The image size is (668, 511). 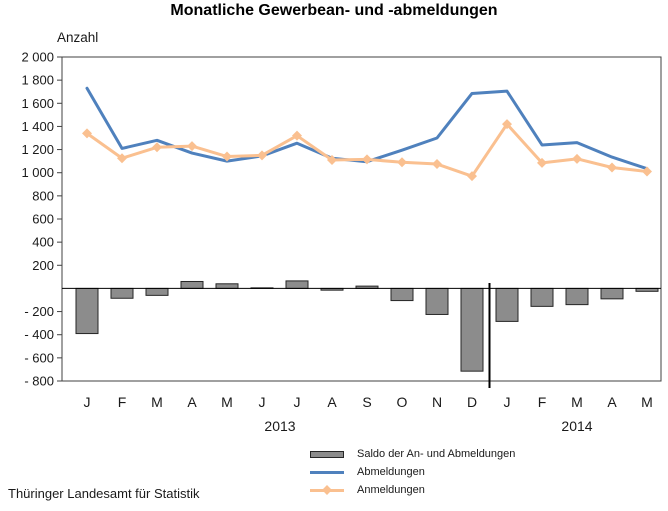 I want to click on blue-line-icon, so click(x=327, y=472).